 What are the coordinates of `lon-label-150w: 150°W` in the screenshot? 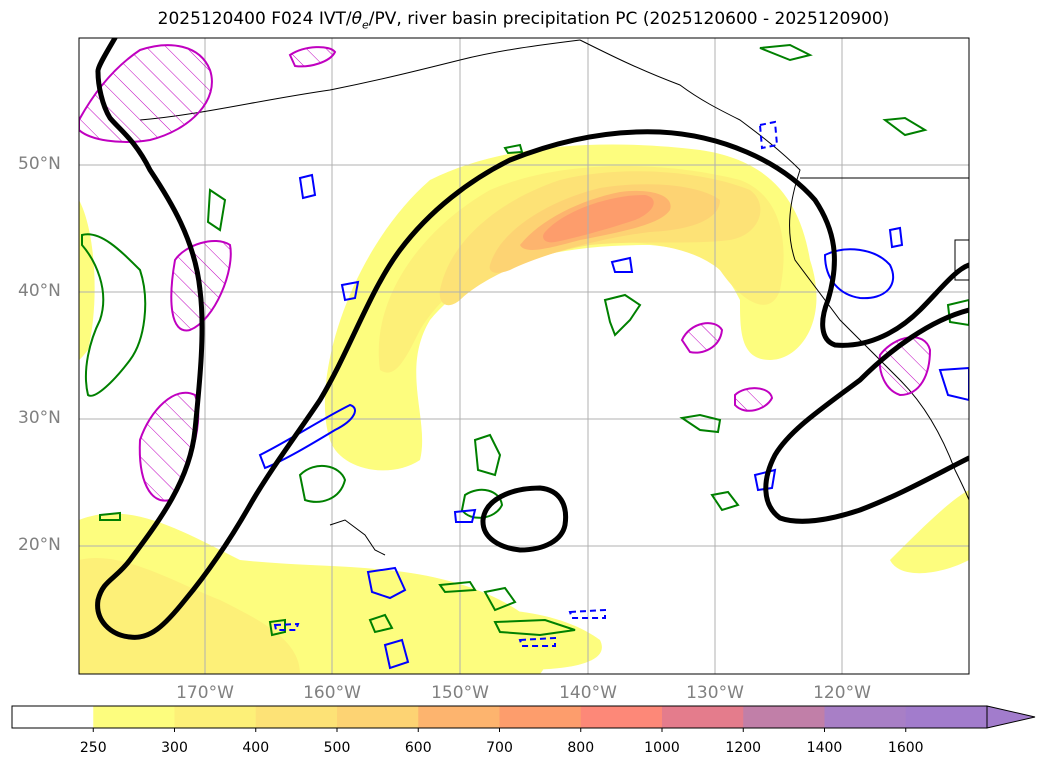 It's located at (460, 693).